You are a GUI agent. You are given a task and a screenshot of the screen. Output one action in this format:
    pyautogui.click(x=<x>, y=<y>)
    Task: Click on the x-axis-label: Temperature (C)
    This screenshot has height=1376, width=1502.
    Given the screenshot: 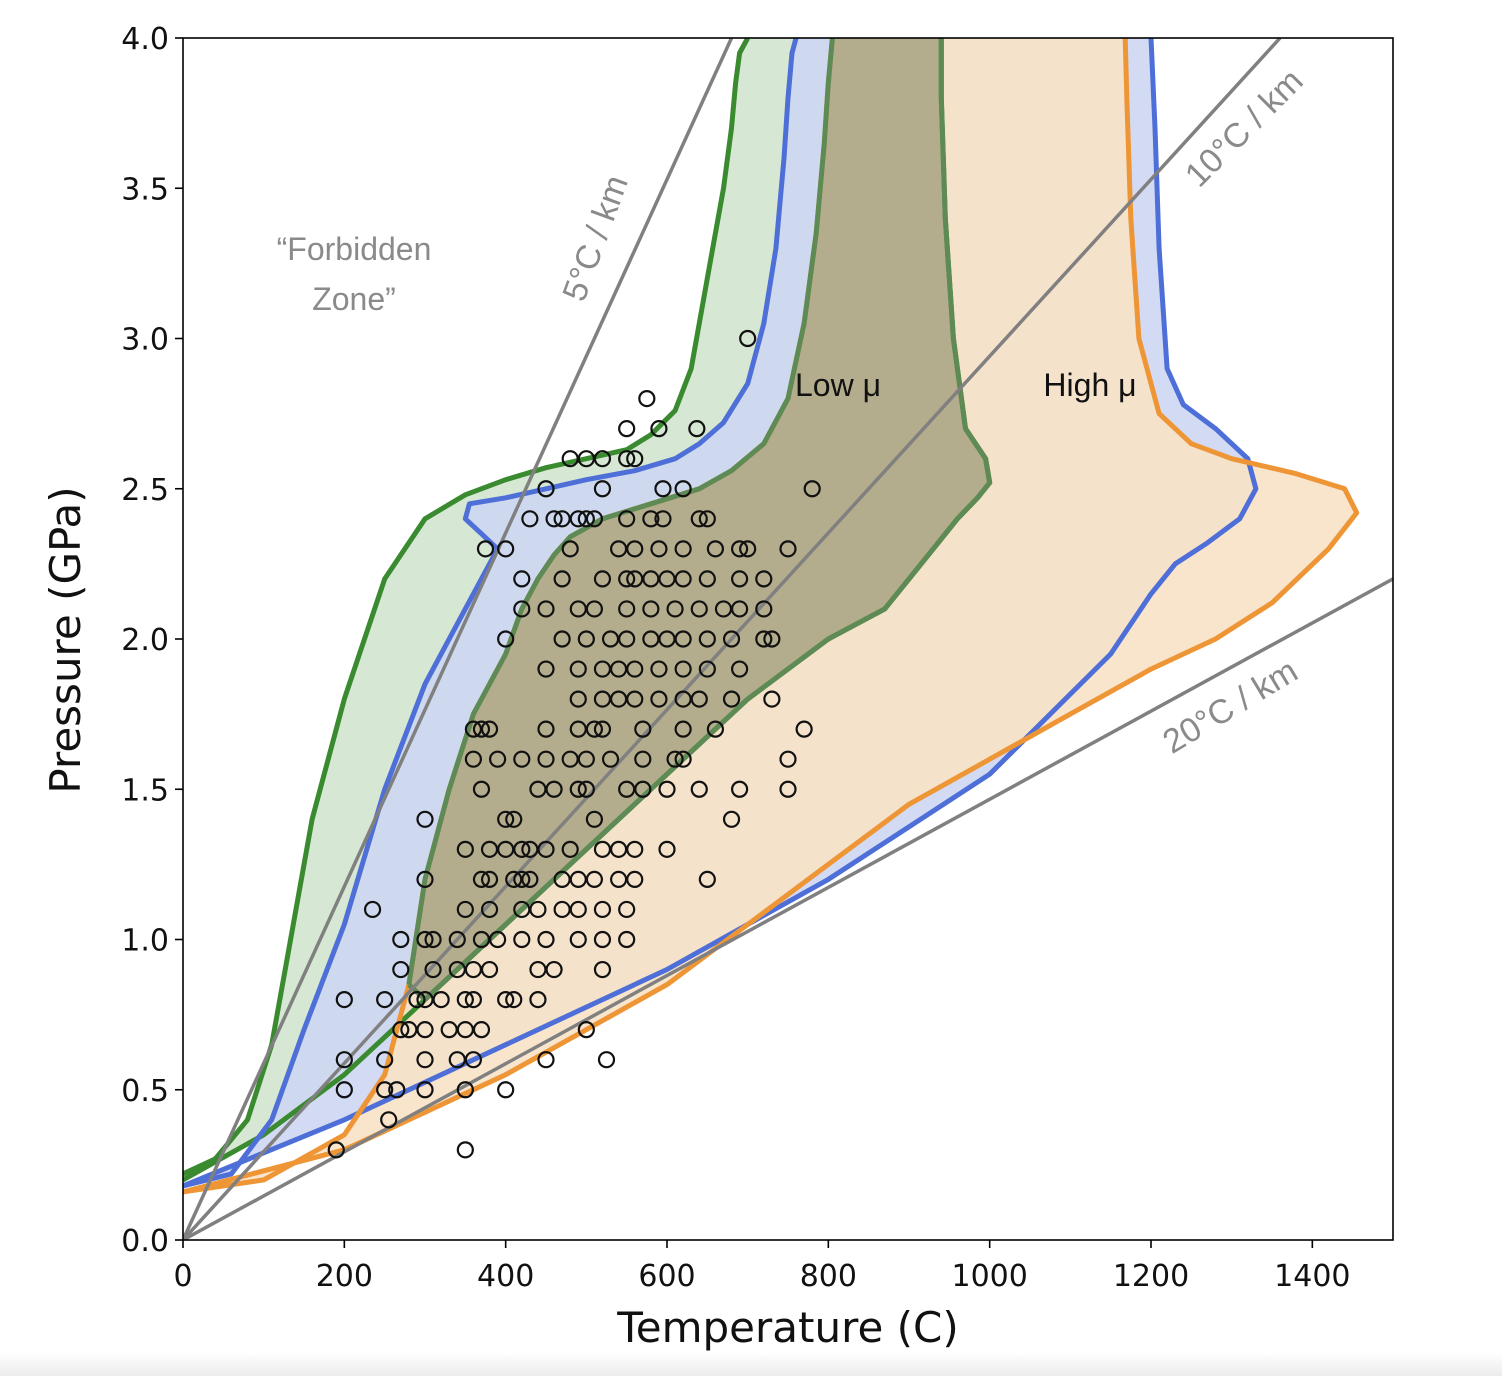 What is the action you would take?
    pyautogui.click(x=787, y=1327)
    